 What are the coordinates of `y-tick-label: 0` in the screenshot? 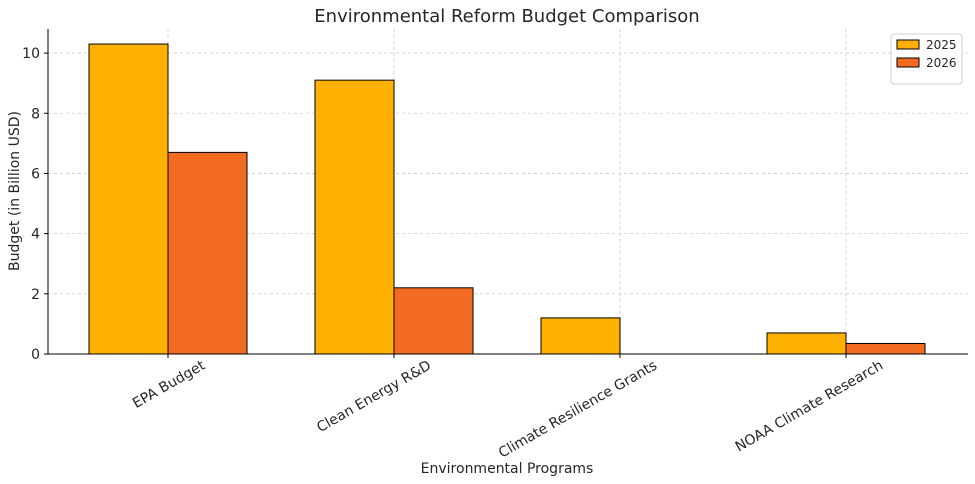 It's located at (35, 355).